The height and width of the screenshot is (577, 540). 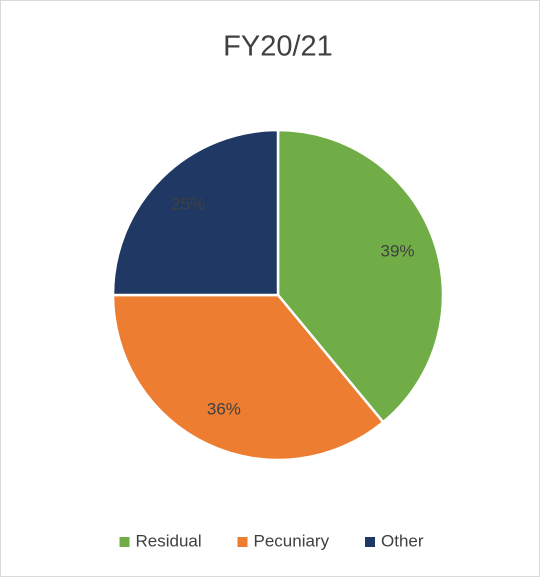 I want to click on legend-label: Pecuniary, so click(x=292, y=540).